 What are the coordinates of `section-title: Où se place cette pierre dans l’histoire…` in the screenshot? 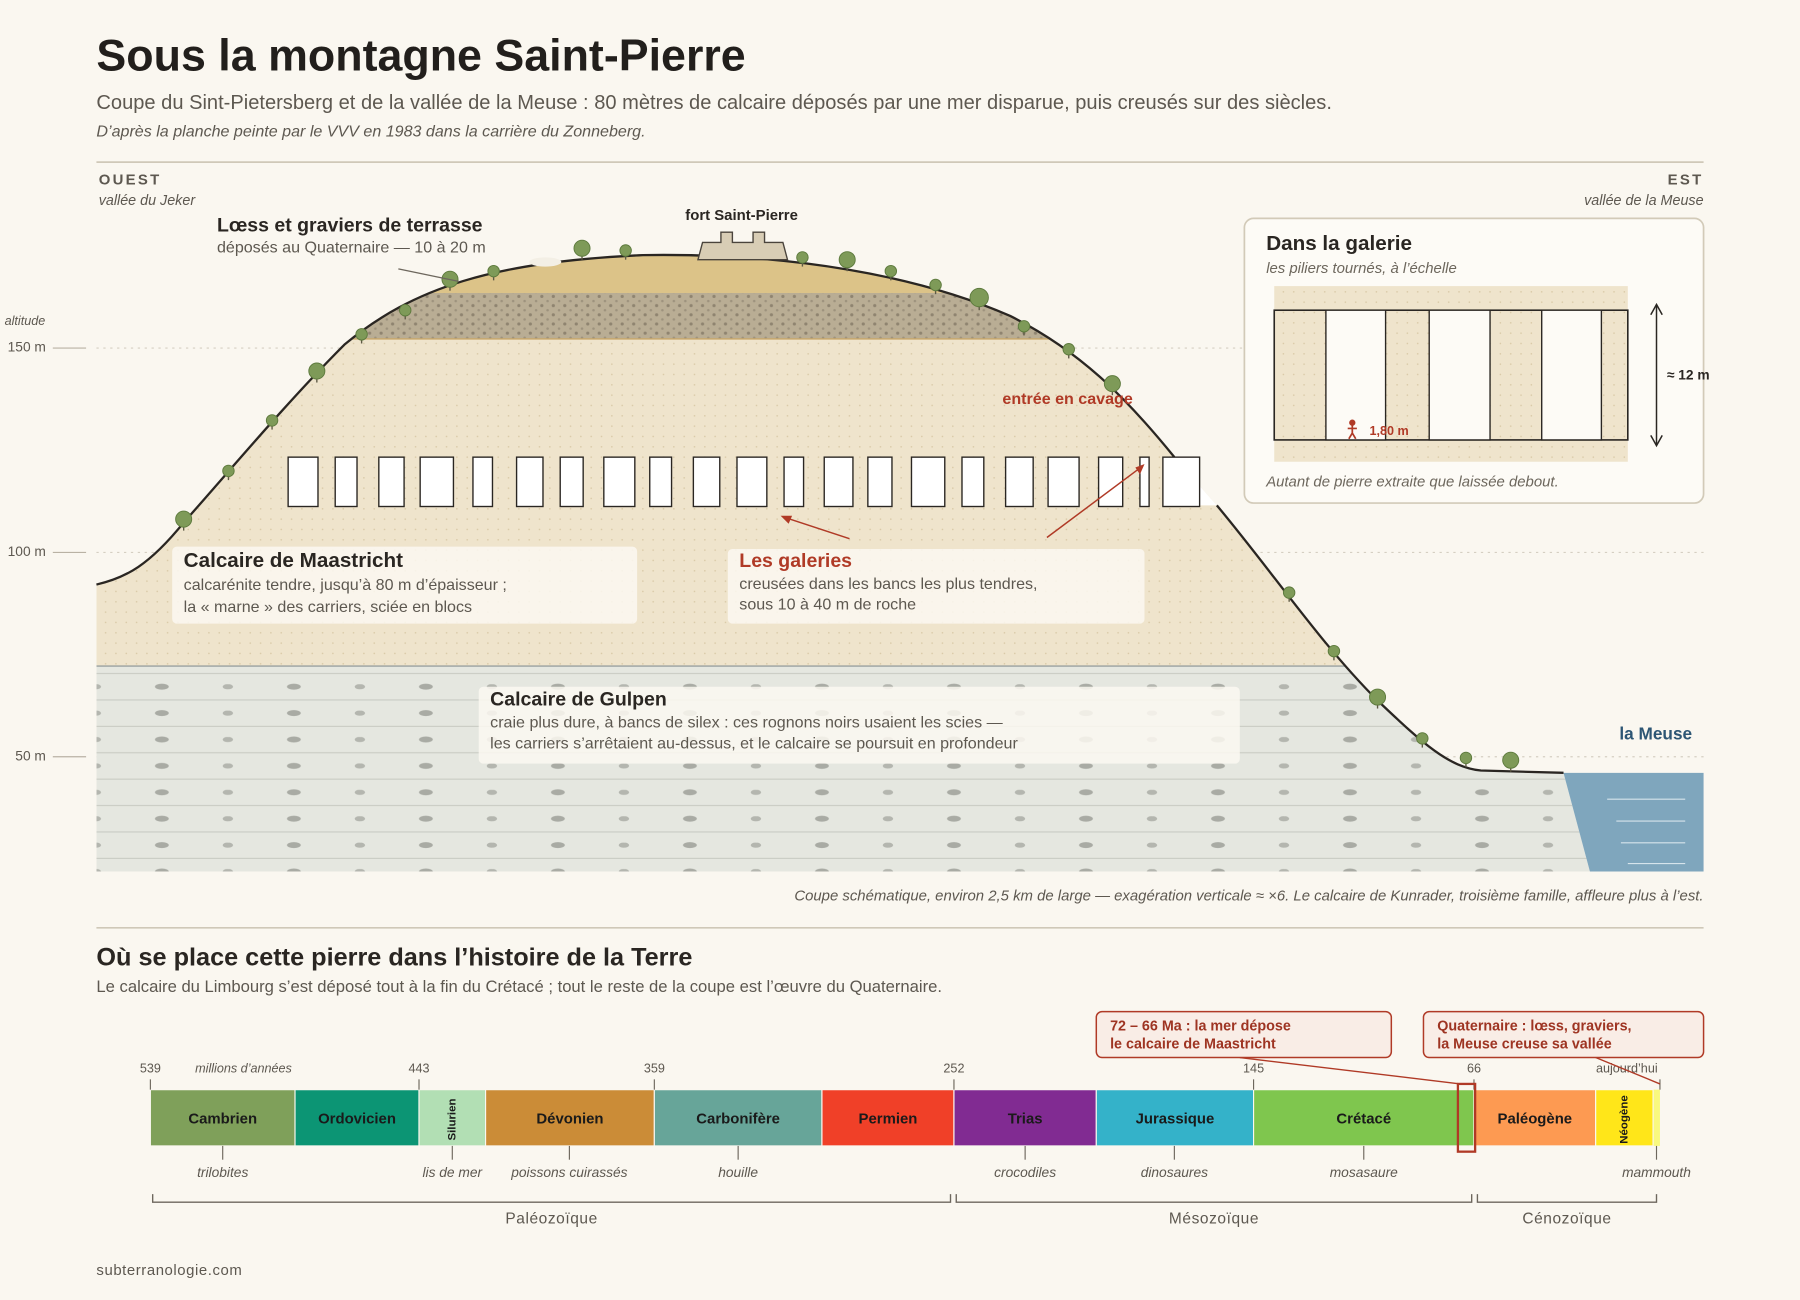 It's located at (394, 957).